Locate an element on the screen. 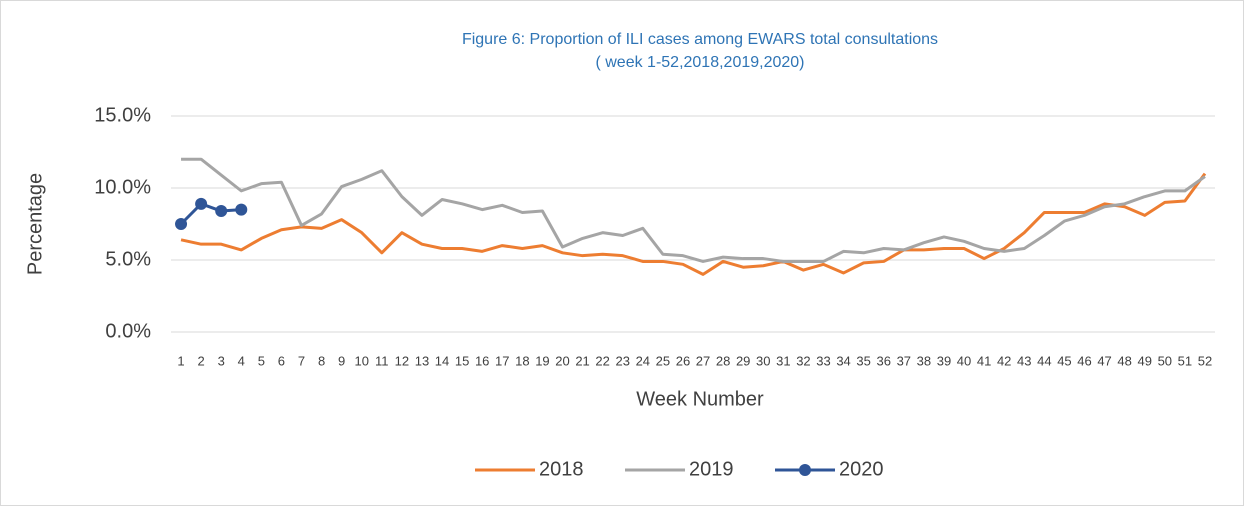  x-tick-label: 30 is located at coordinates (763, 360).